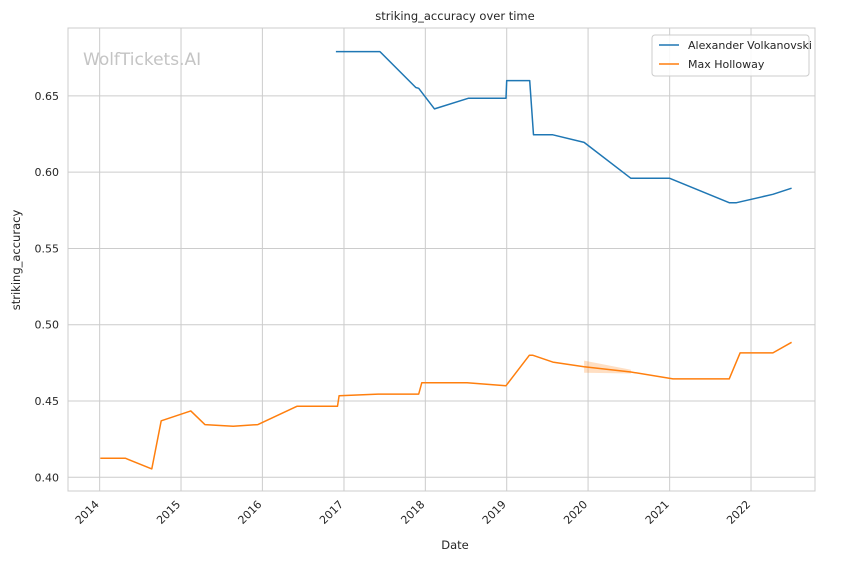 The width and height of the screenshot is (852, 561). Describe the element at coordinates (47, 401) in the screenshot. I see `y-tick-label: 0.45` at that location.